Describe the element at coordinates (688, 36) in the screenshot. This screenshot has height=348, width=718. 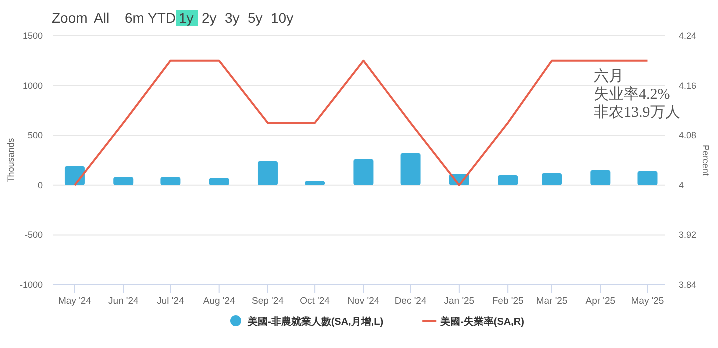
I see `y2-tick-label: 4.24` at that location.